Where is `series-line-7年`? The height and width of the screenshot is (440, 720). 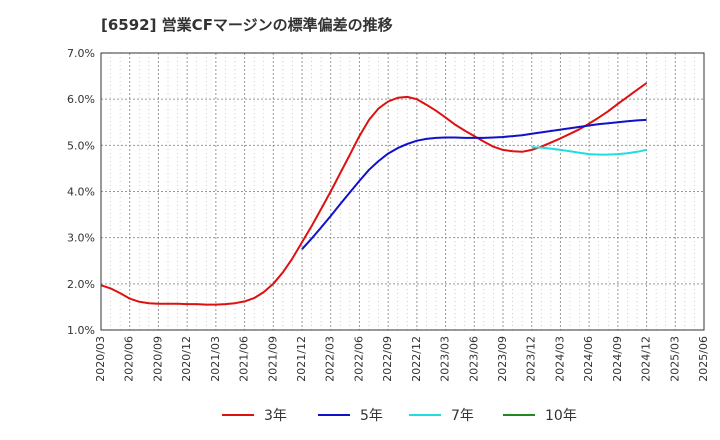
series-line-7年 is located at coordinates (589, 151).